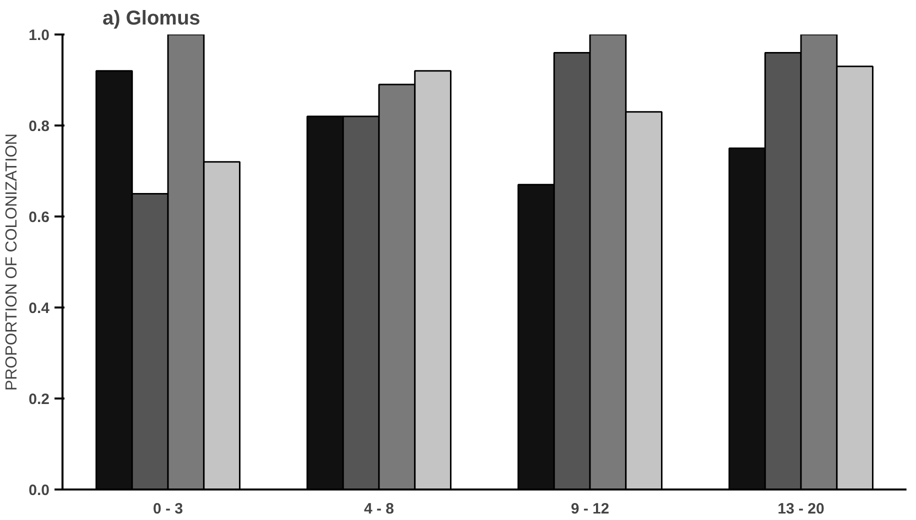  I want to click on y-tick-label: 1.0, so click(39, 35).